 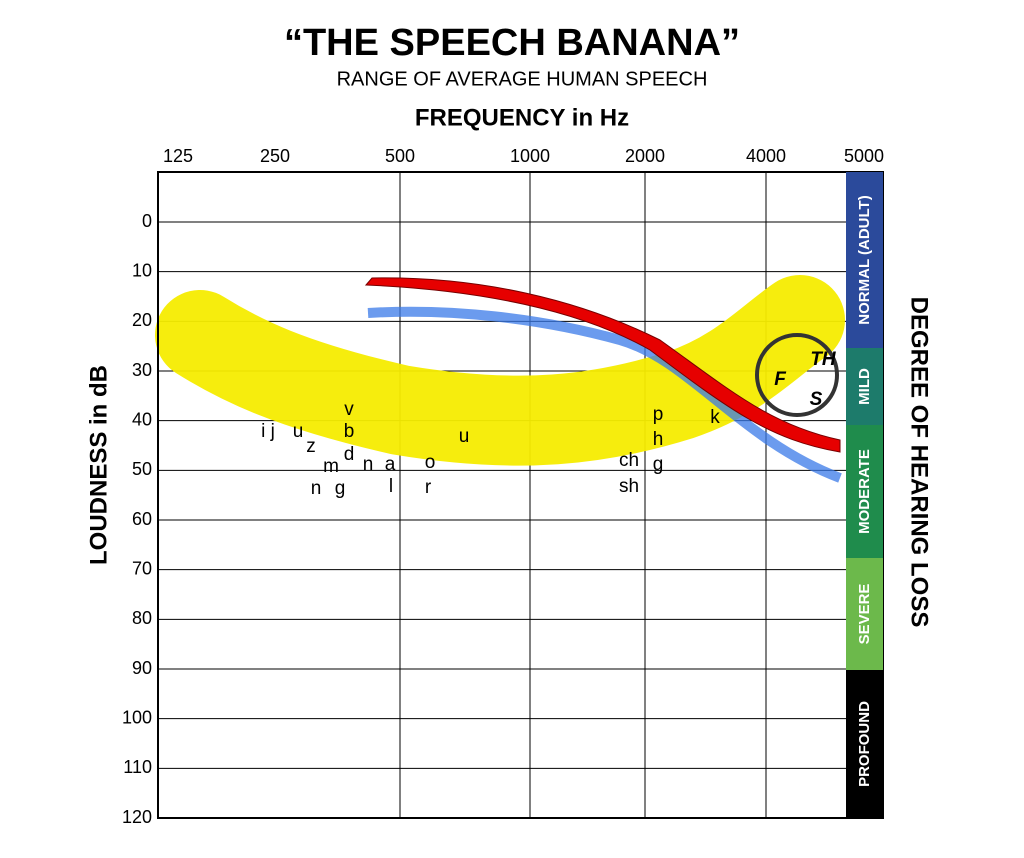 What do you see at coordinates (823, 359) in the screenshot?
I see `speech-sound: TH` at bounding box center [823, 359].